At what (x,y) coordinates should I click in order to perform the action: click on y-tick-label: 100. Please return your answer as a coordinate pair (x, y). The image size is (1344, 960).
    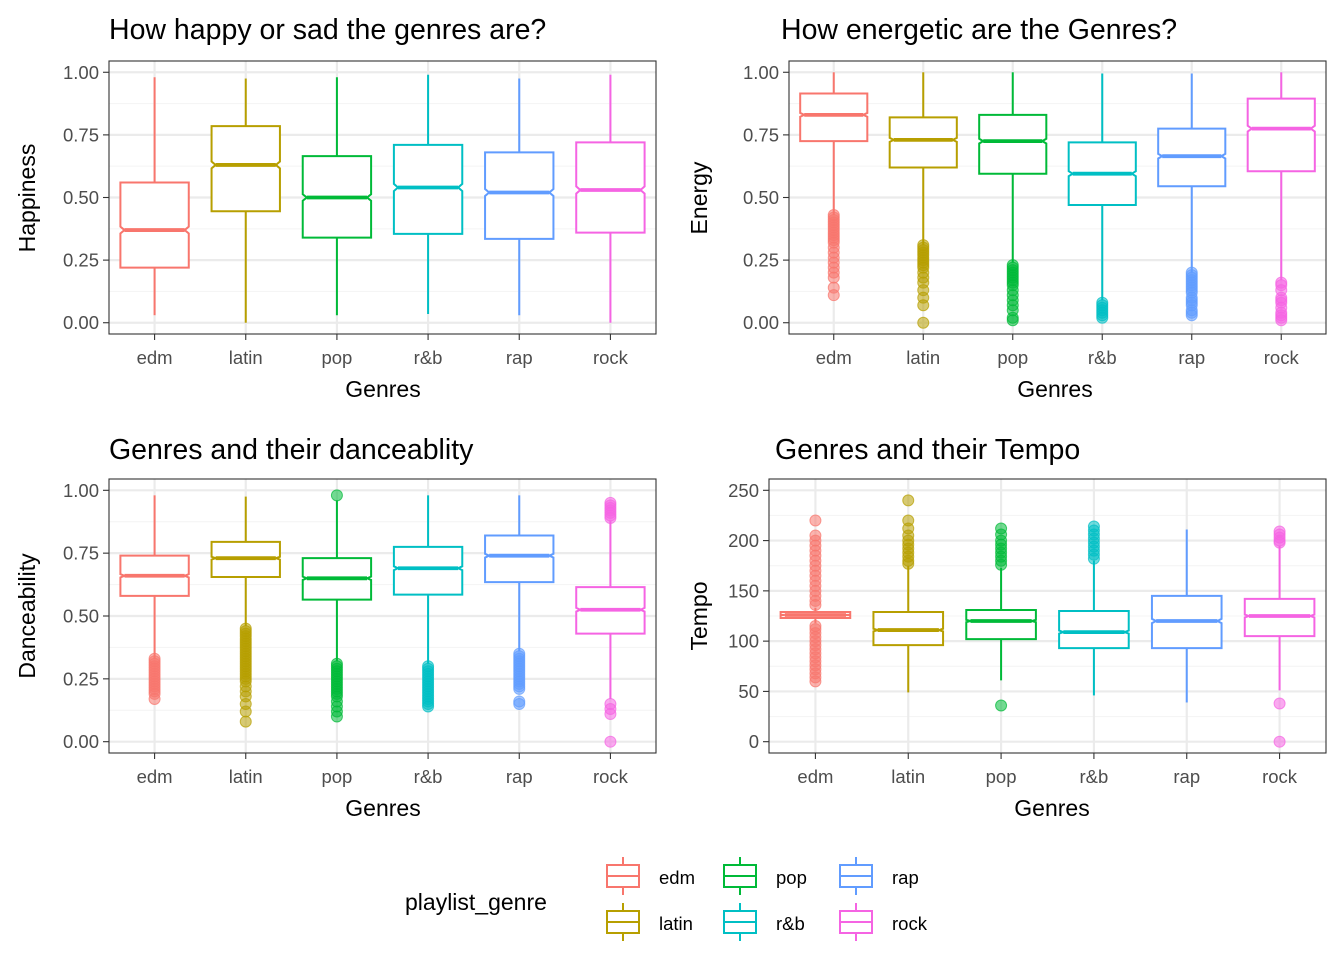
    Looking at the image, I should click on (743, 641).